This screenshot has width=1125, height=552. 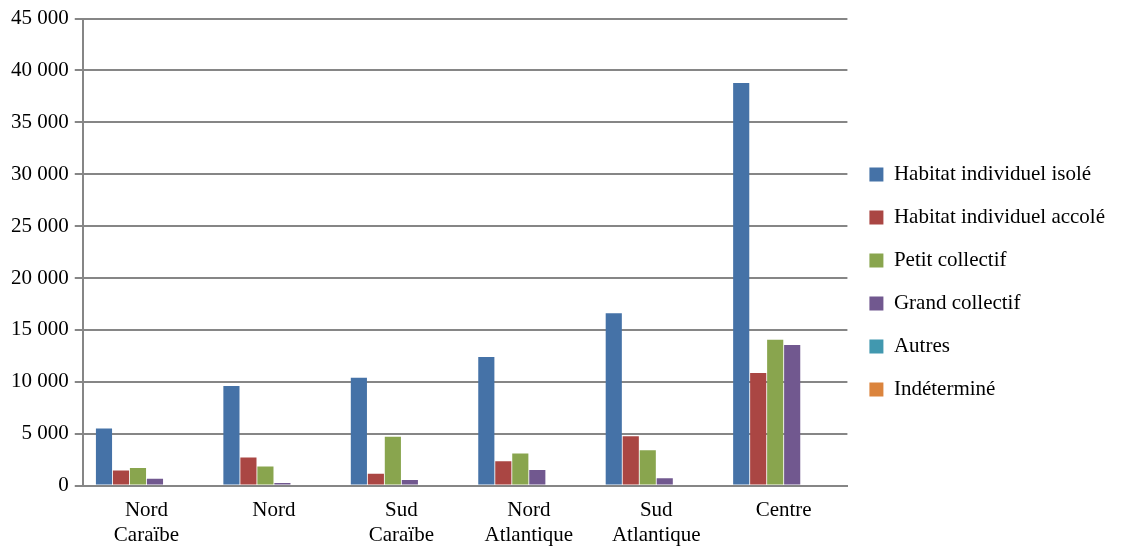 I want to click on y-tick-label: 5 000, so click(x=45, y=432).